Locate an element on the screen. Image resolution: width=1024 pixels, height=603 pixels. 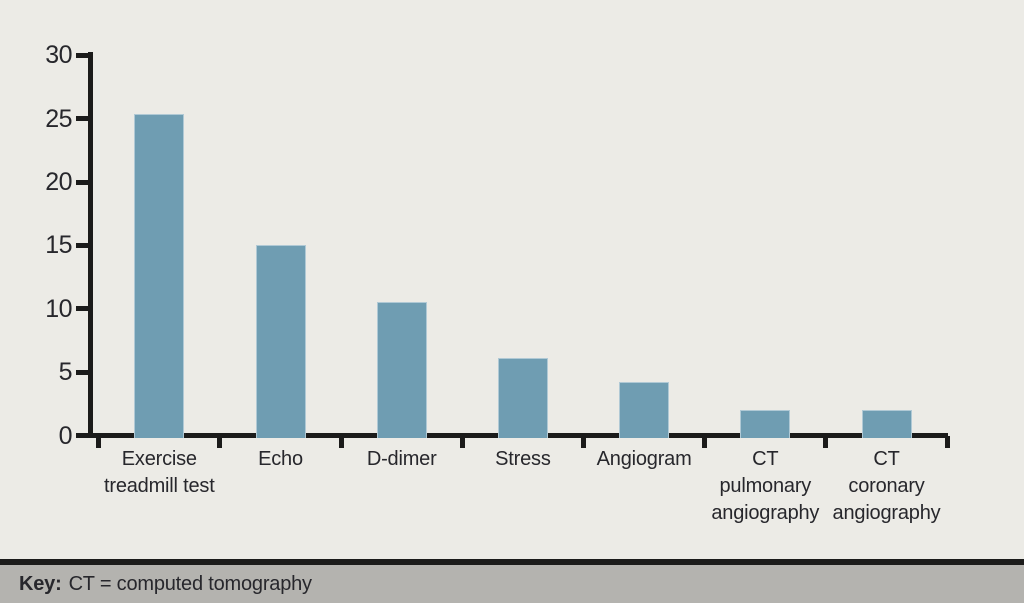
x-category-label-line: Stress is located at coordinates (523, 459).